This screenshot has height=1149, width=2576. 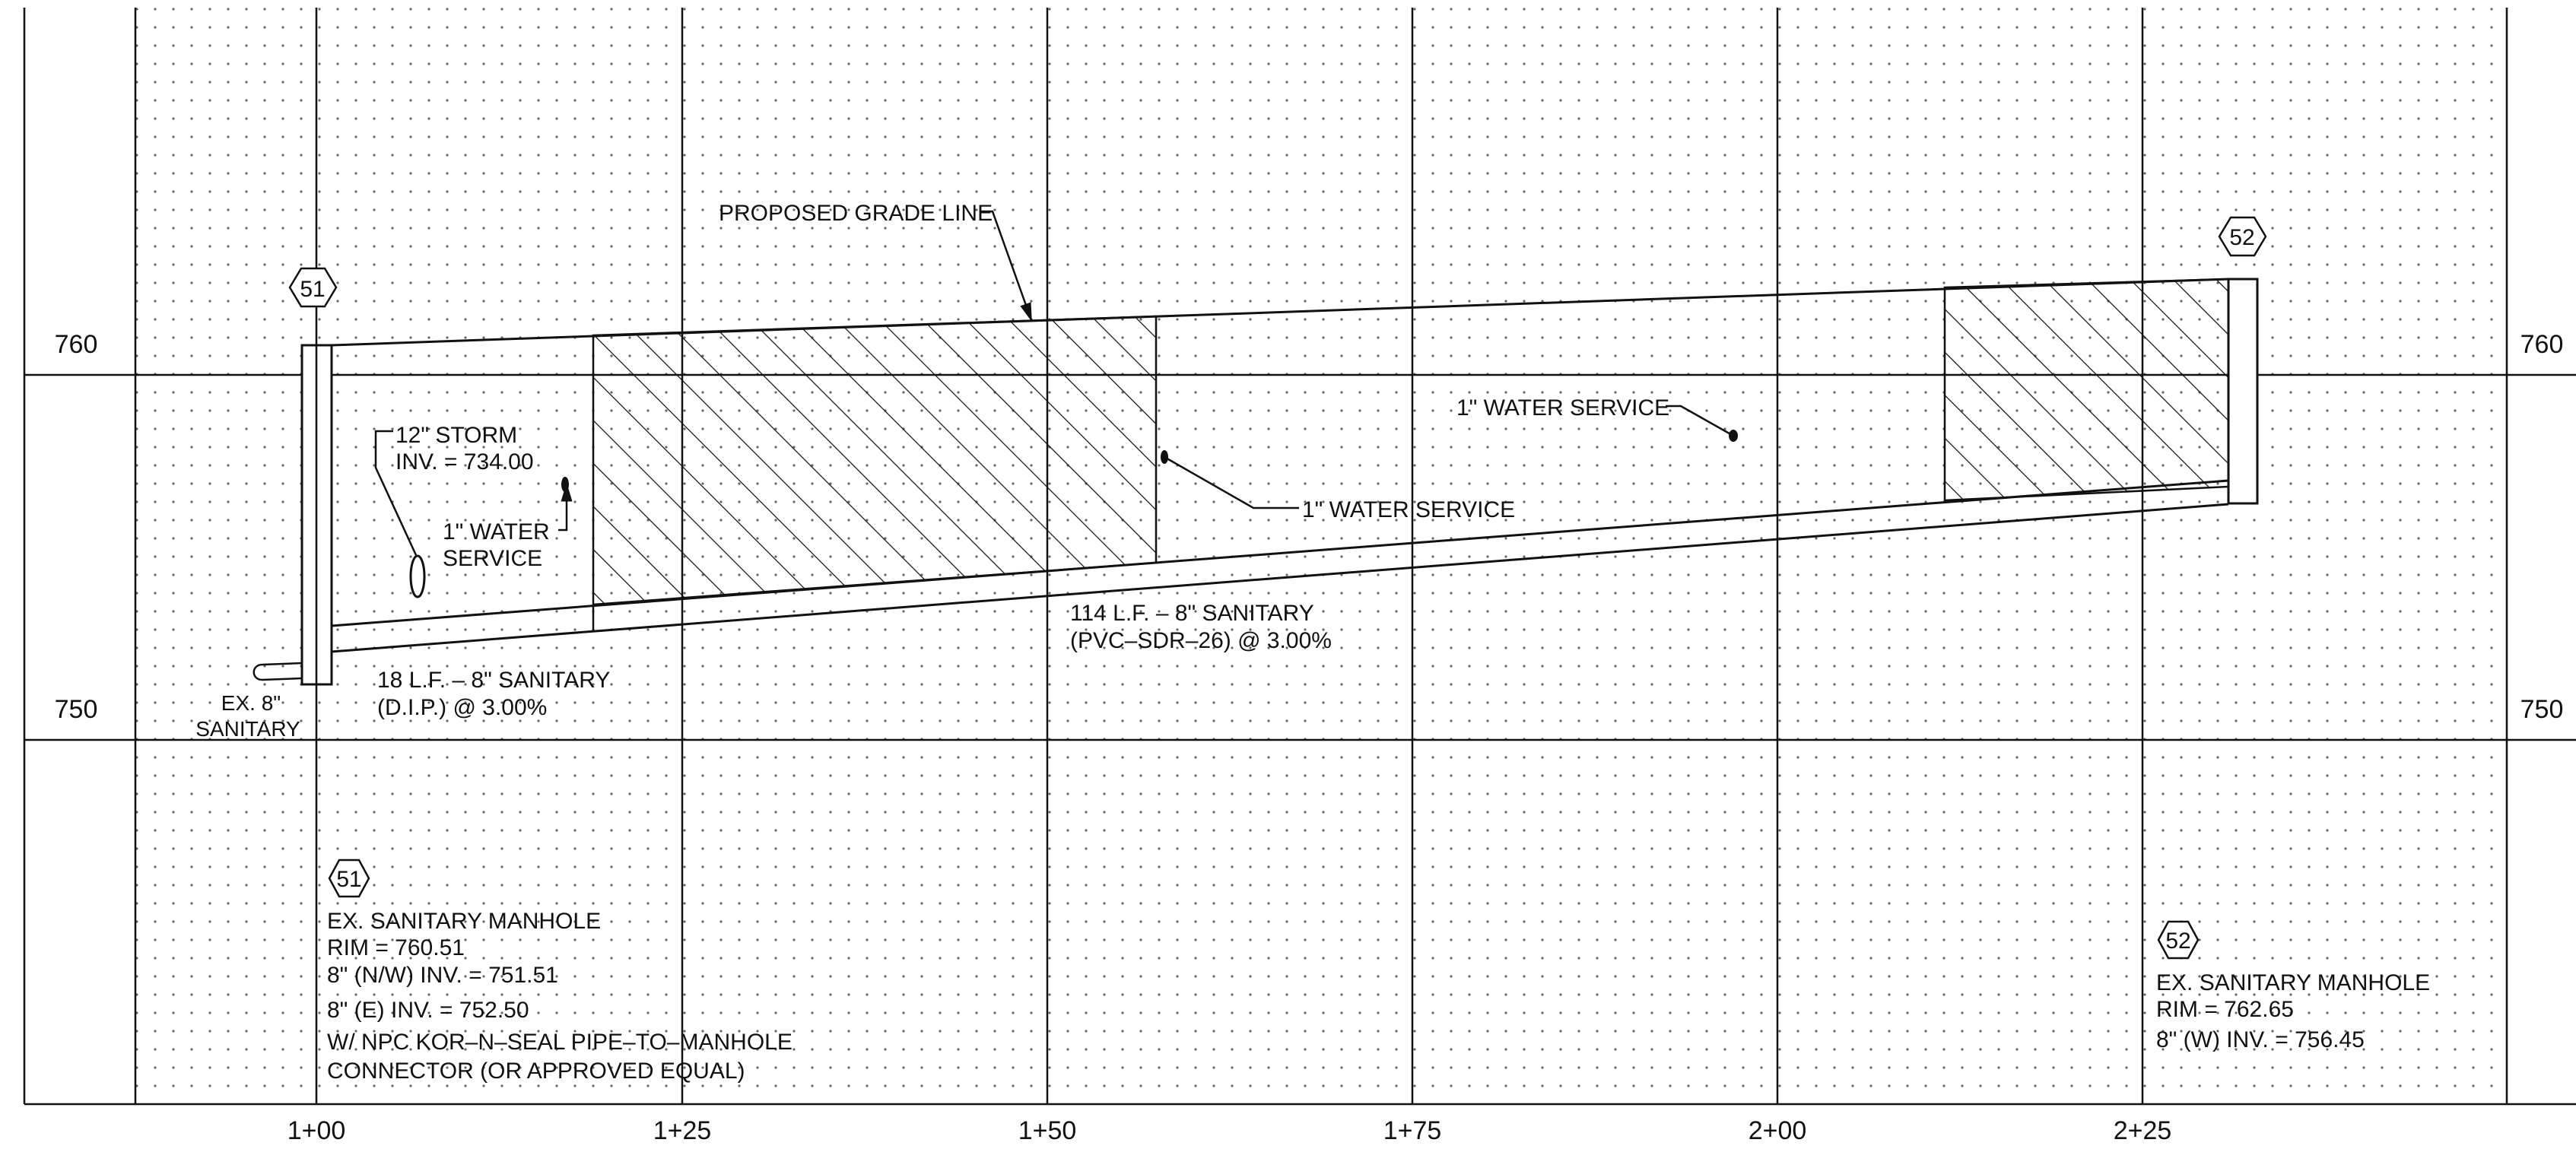 What do you see at coordinates (492, 558) in the screenshot?
I see `water-left-callout-line2: SERVICE` at bounding box center [492, 558].